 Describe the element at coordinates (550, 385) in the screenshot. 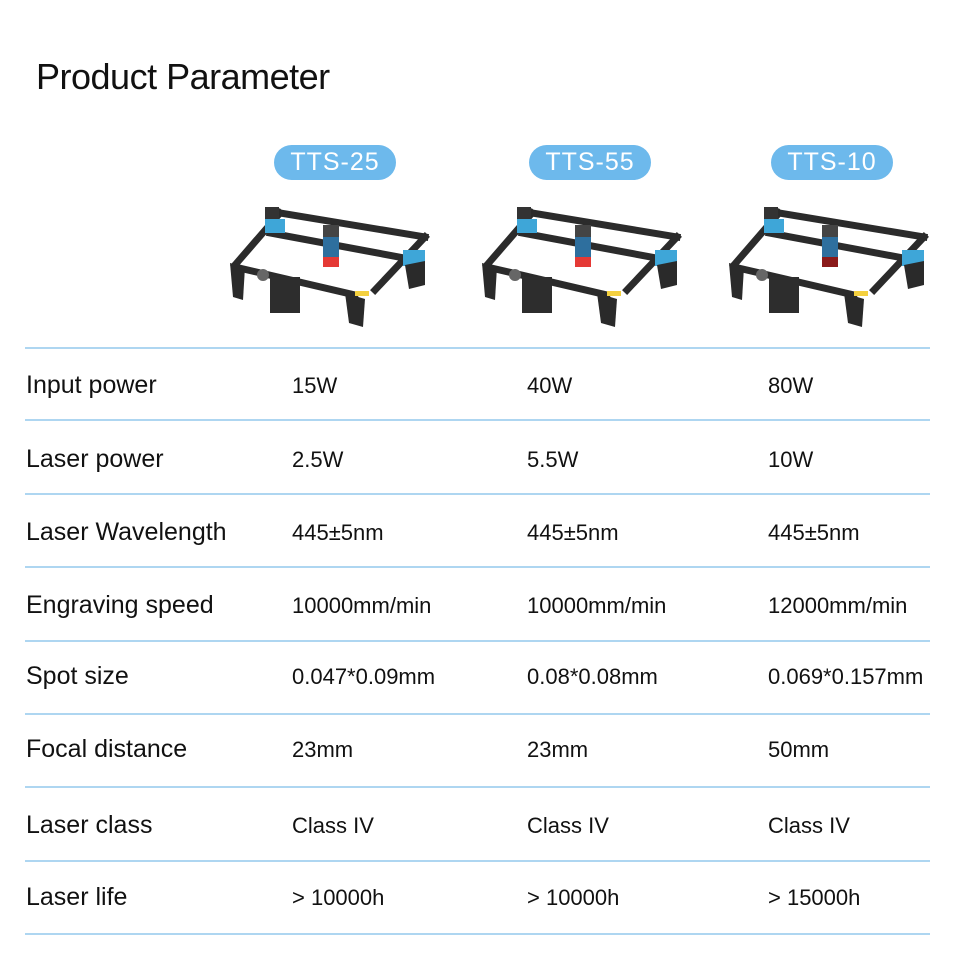

I see `parameter-value: 40W` at that location.